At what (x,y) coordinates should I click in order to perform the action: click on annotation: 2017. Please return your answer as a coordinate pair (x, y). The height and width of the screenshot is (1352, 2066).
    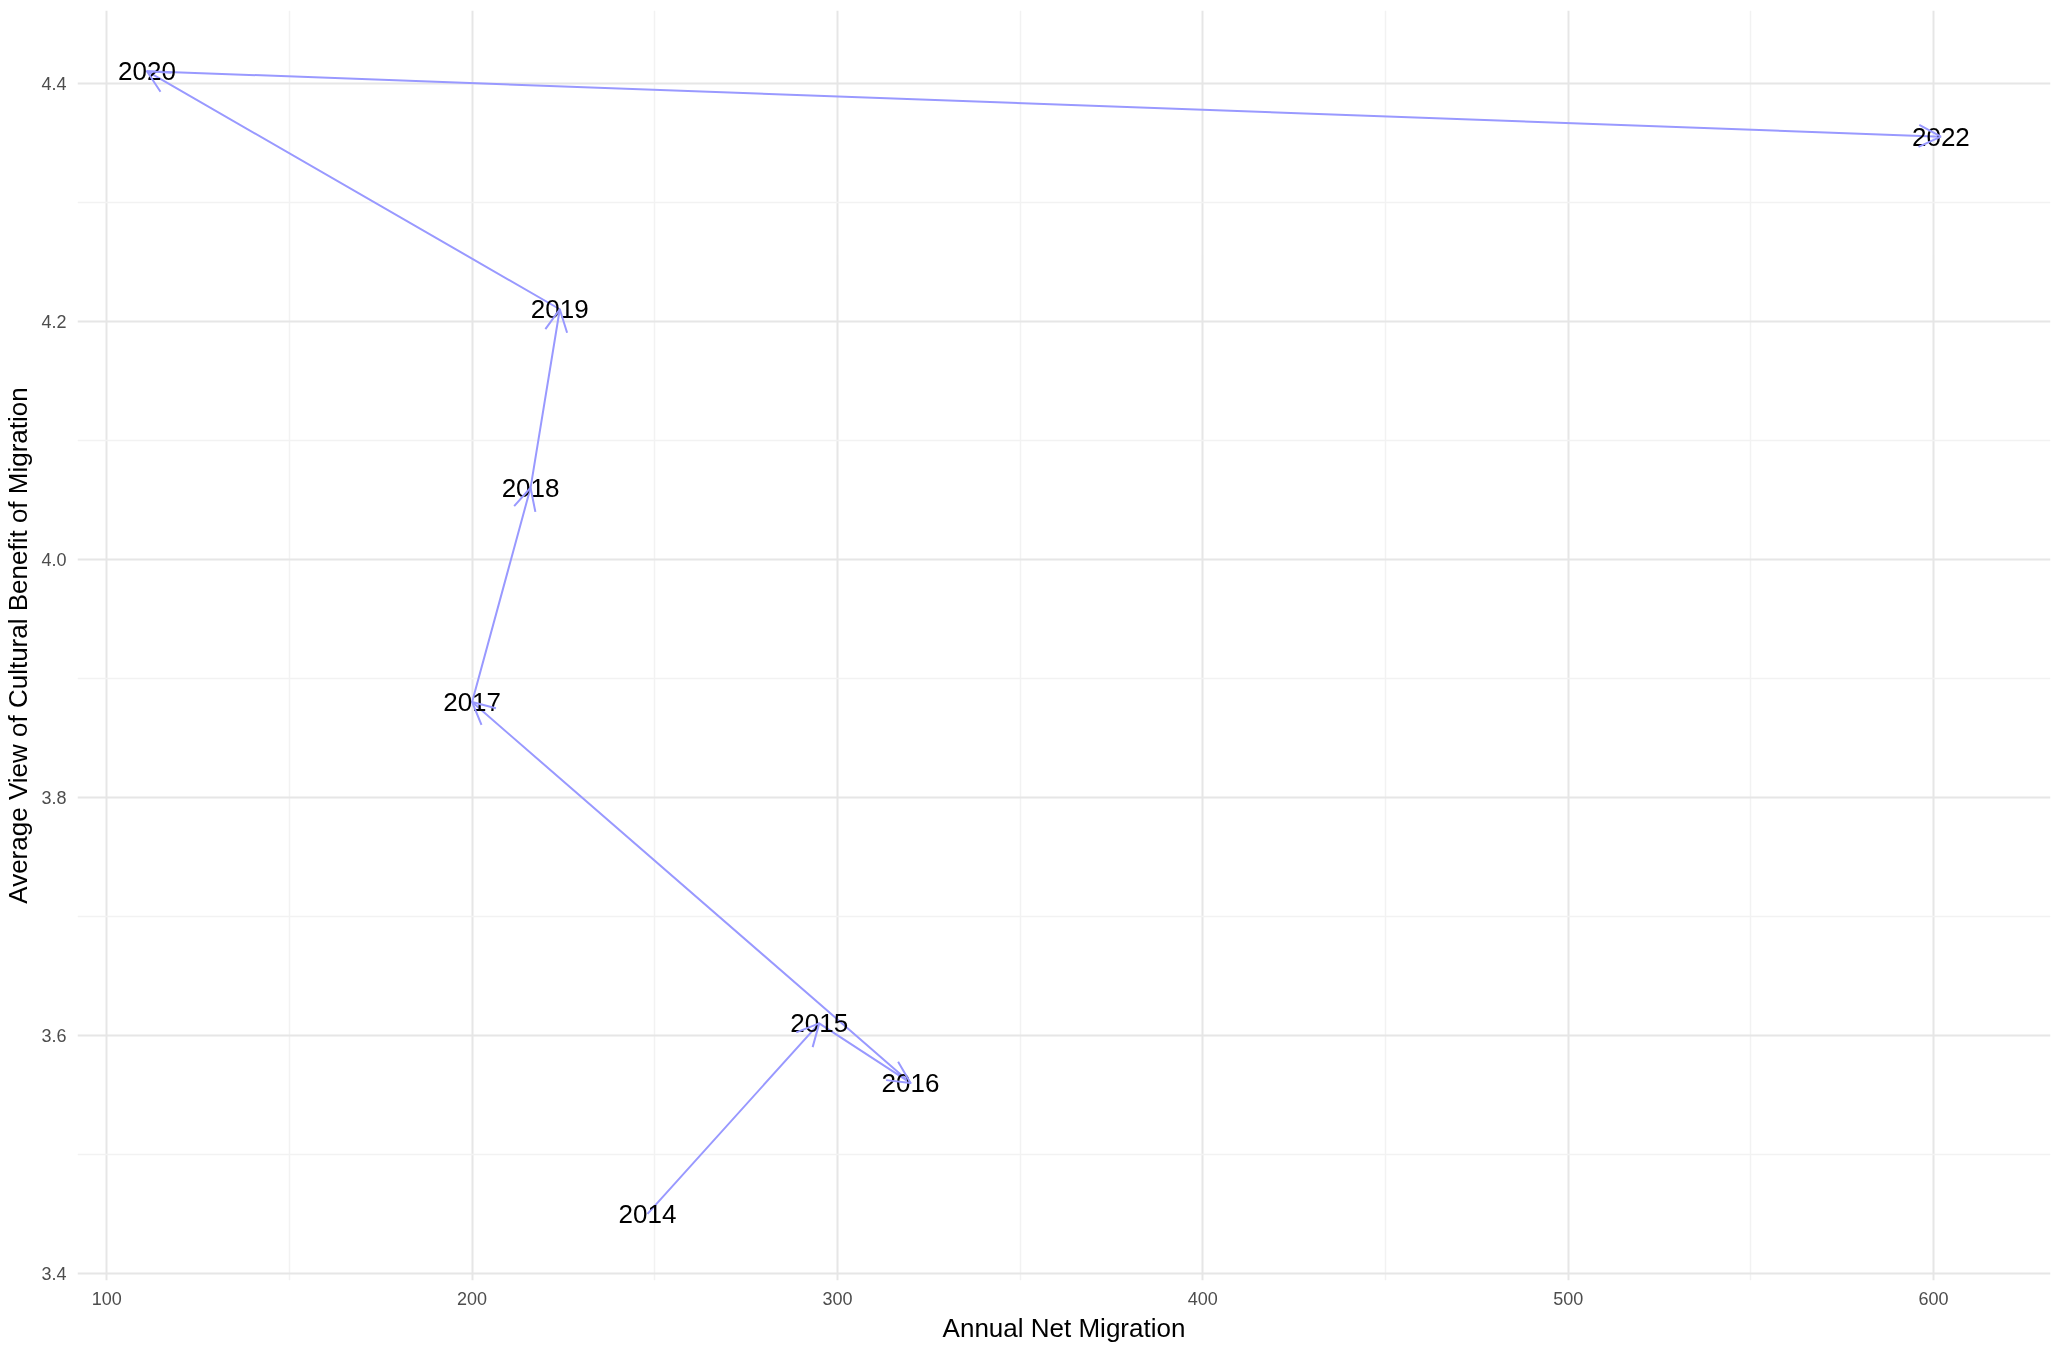
    Looking at the image, I should click on (472, 702).